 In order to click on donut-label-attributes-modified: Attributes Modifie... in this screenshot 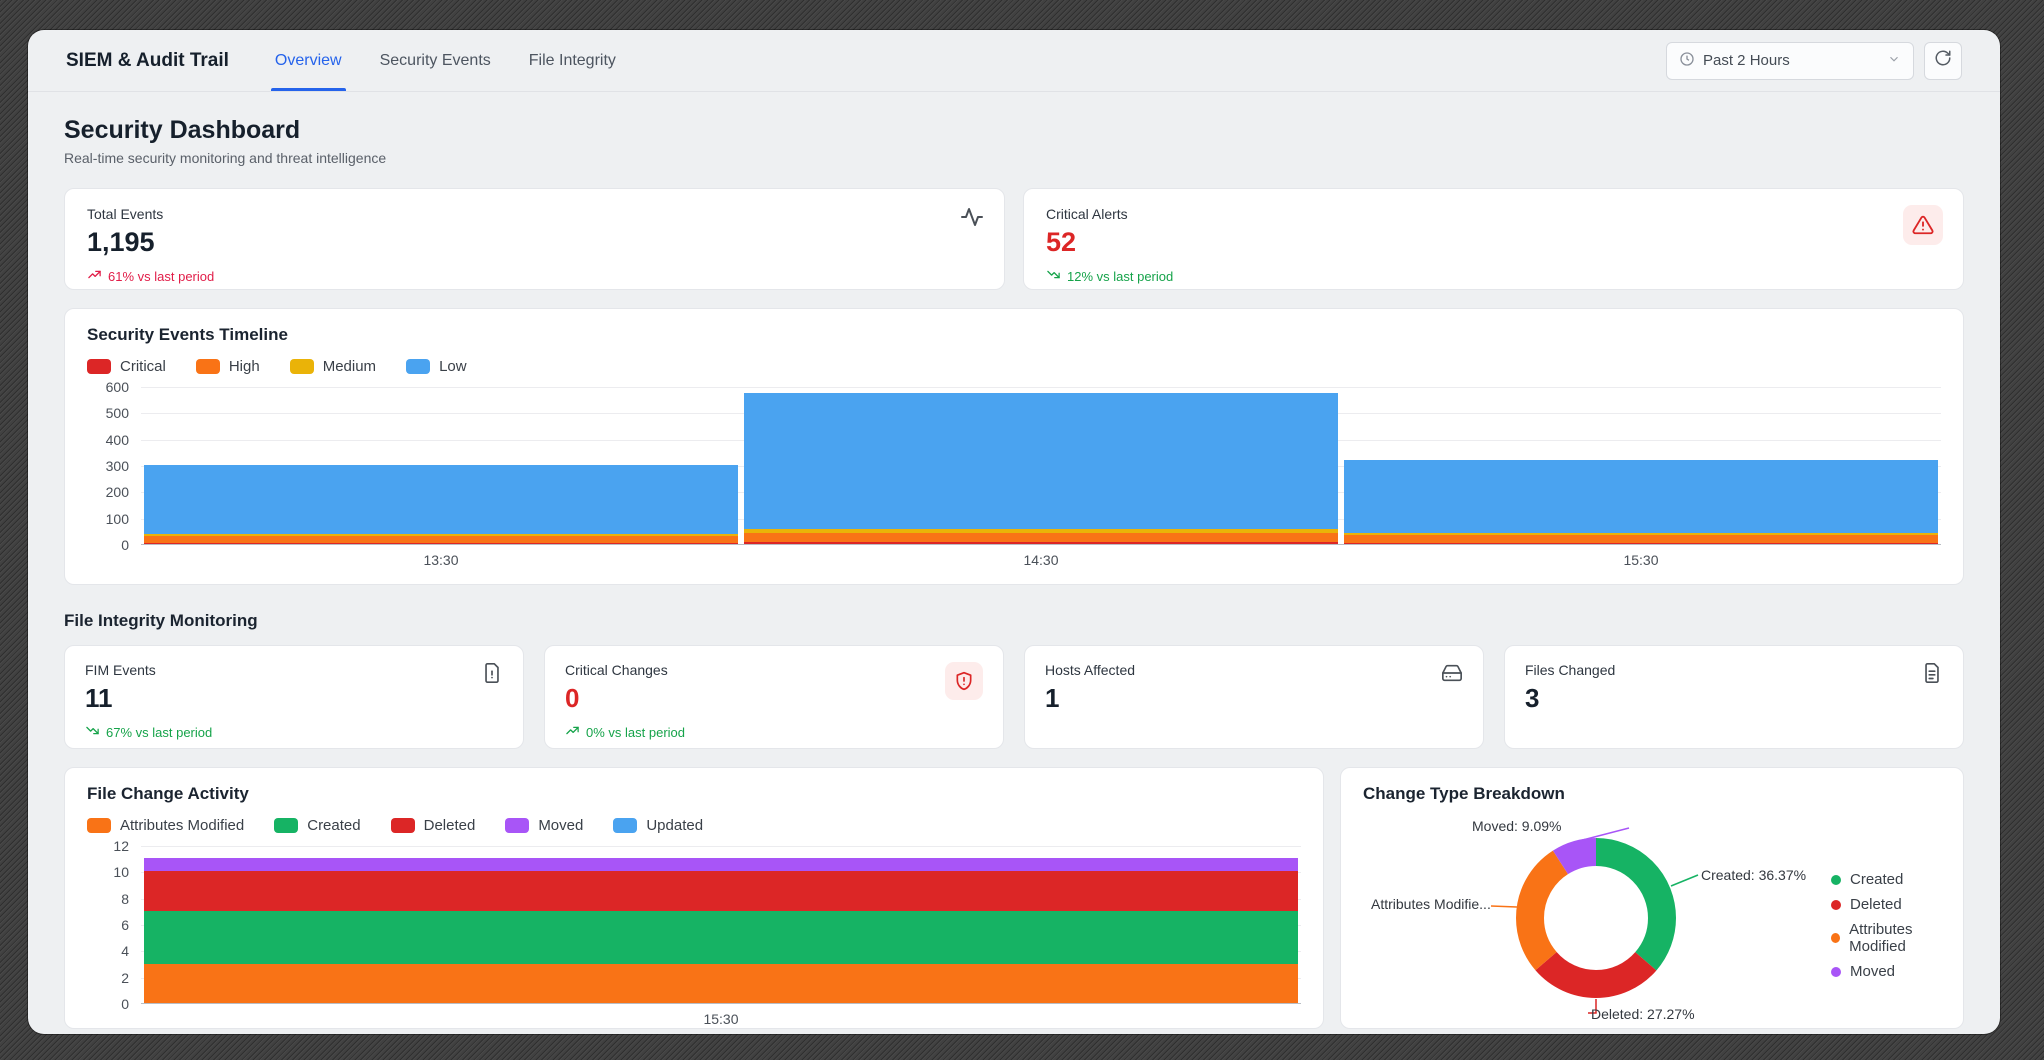, I will do `click(1431, 904)`.